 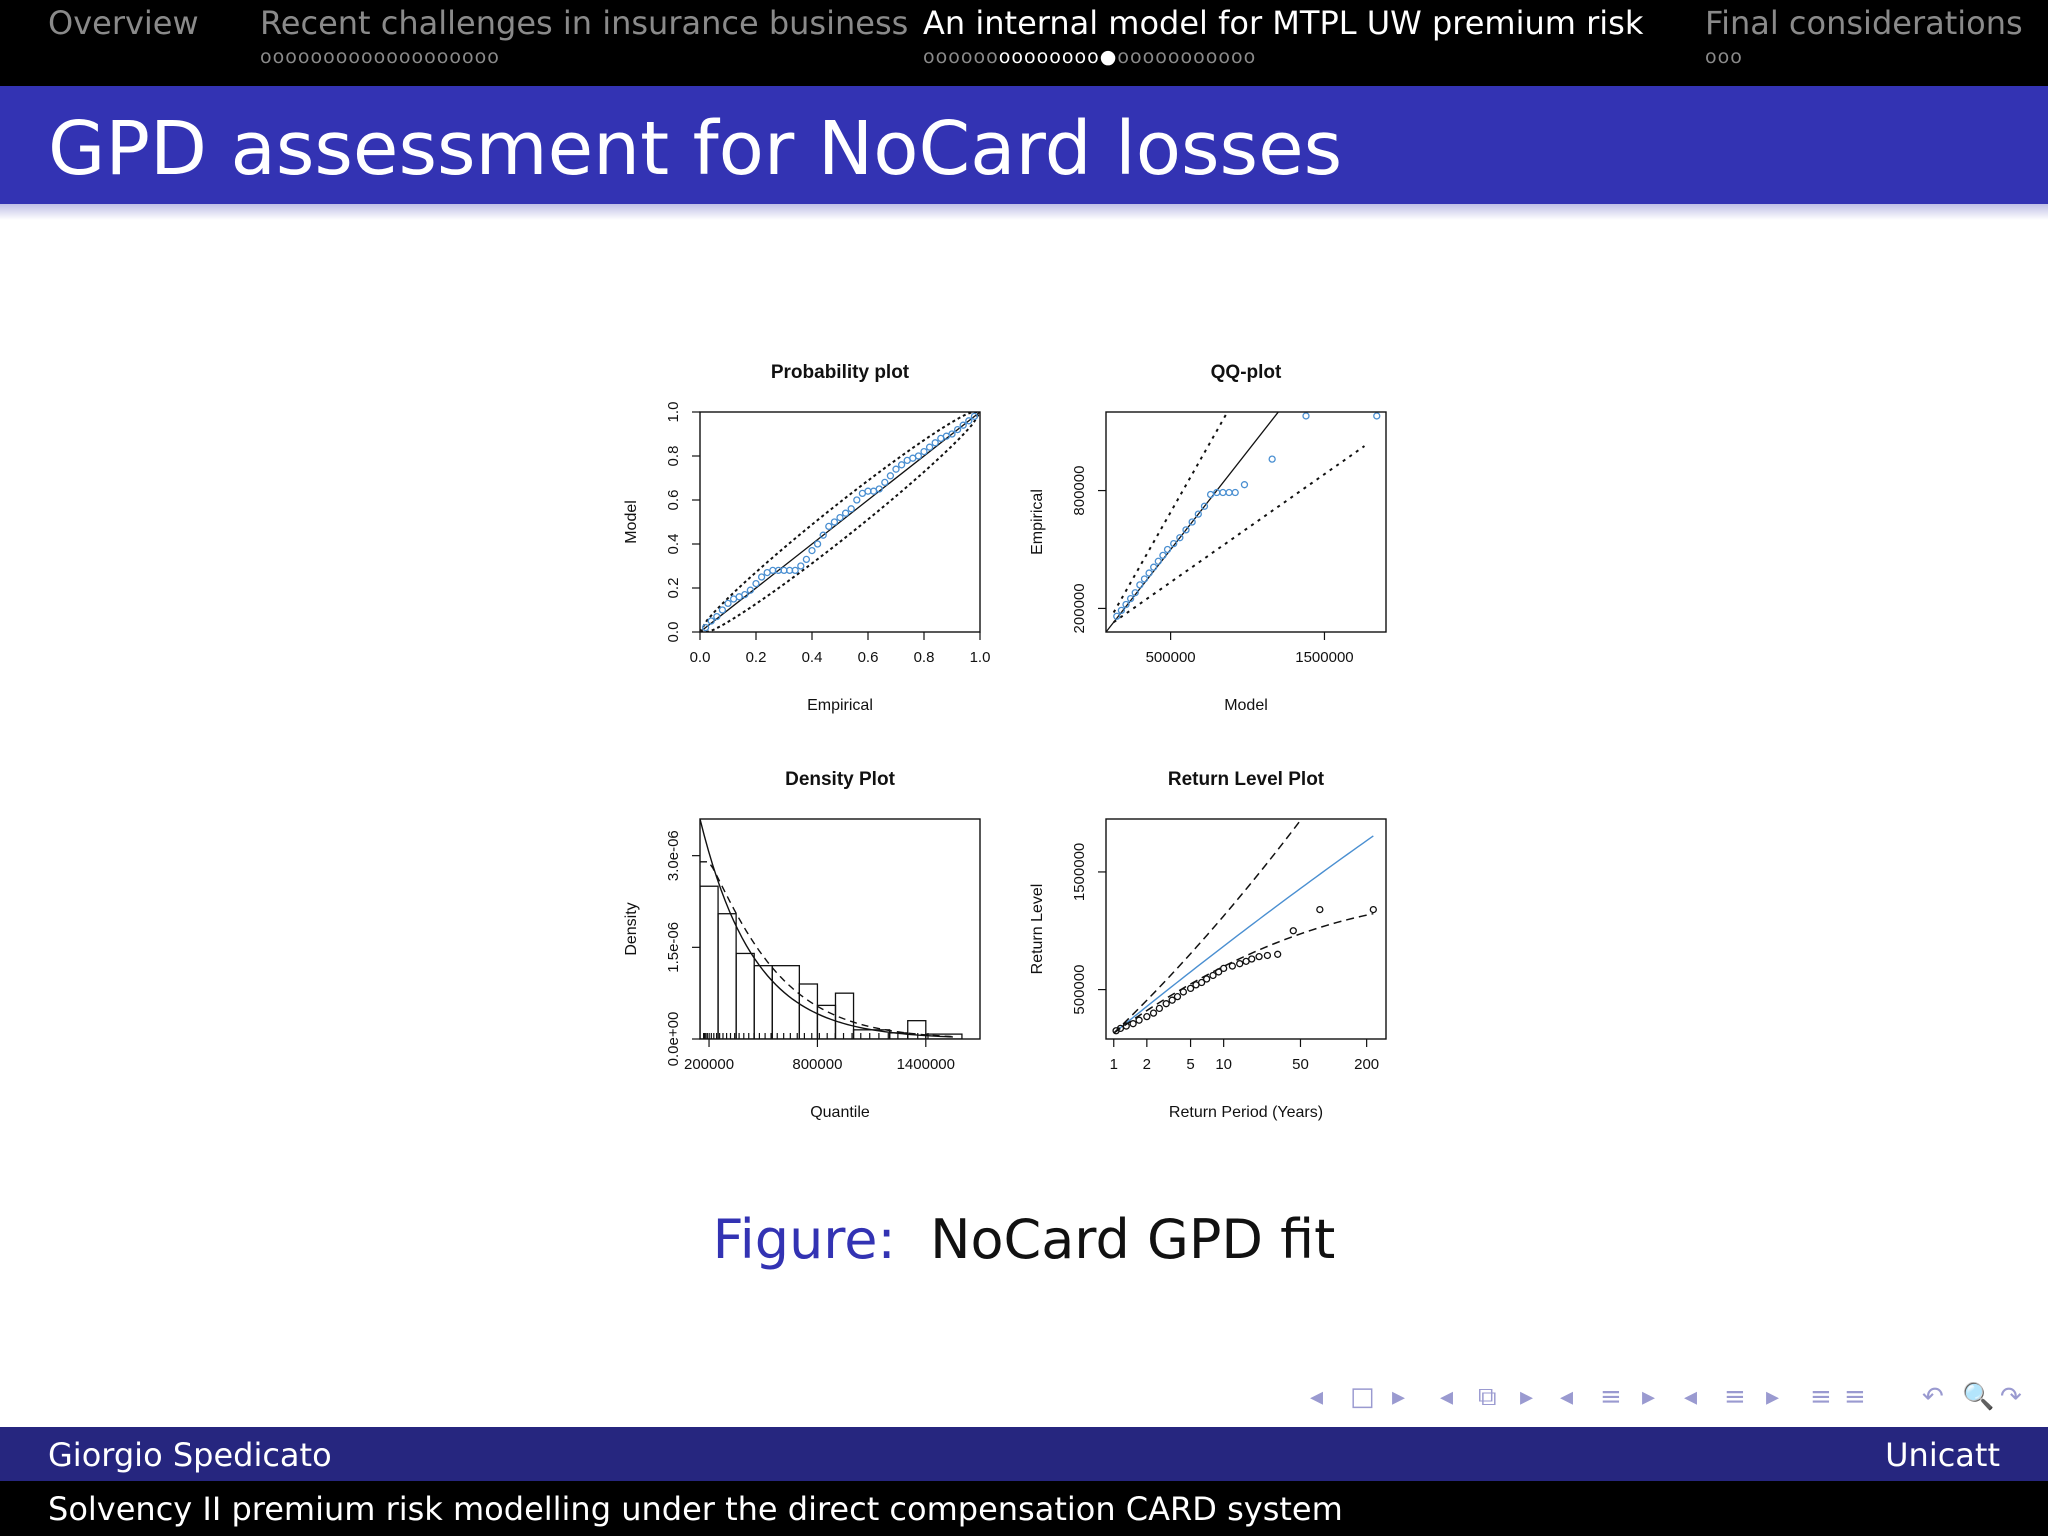 What do you see at coordinates (961, 57) in the screenshot?
I see `nav-dots-previous: oooooo` at bounding box center [961, 57].